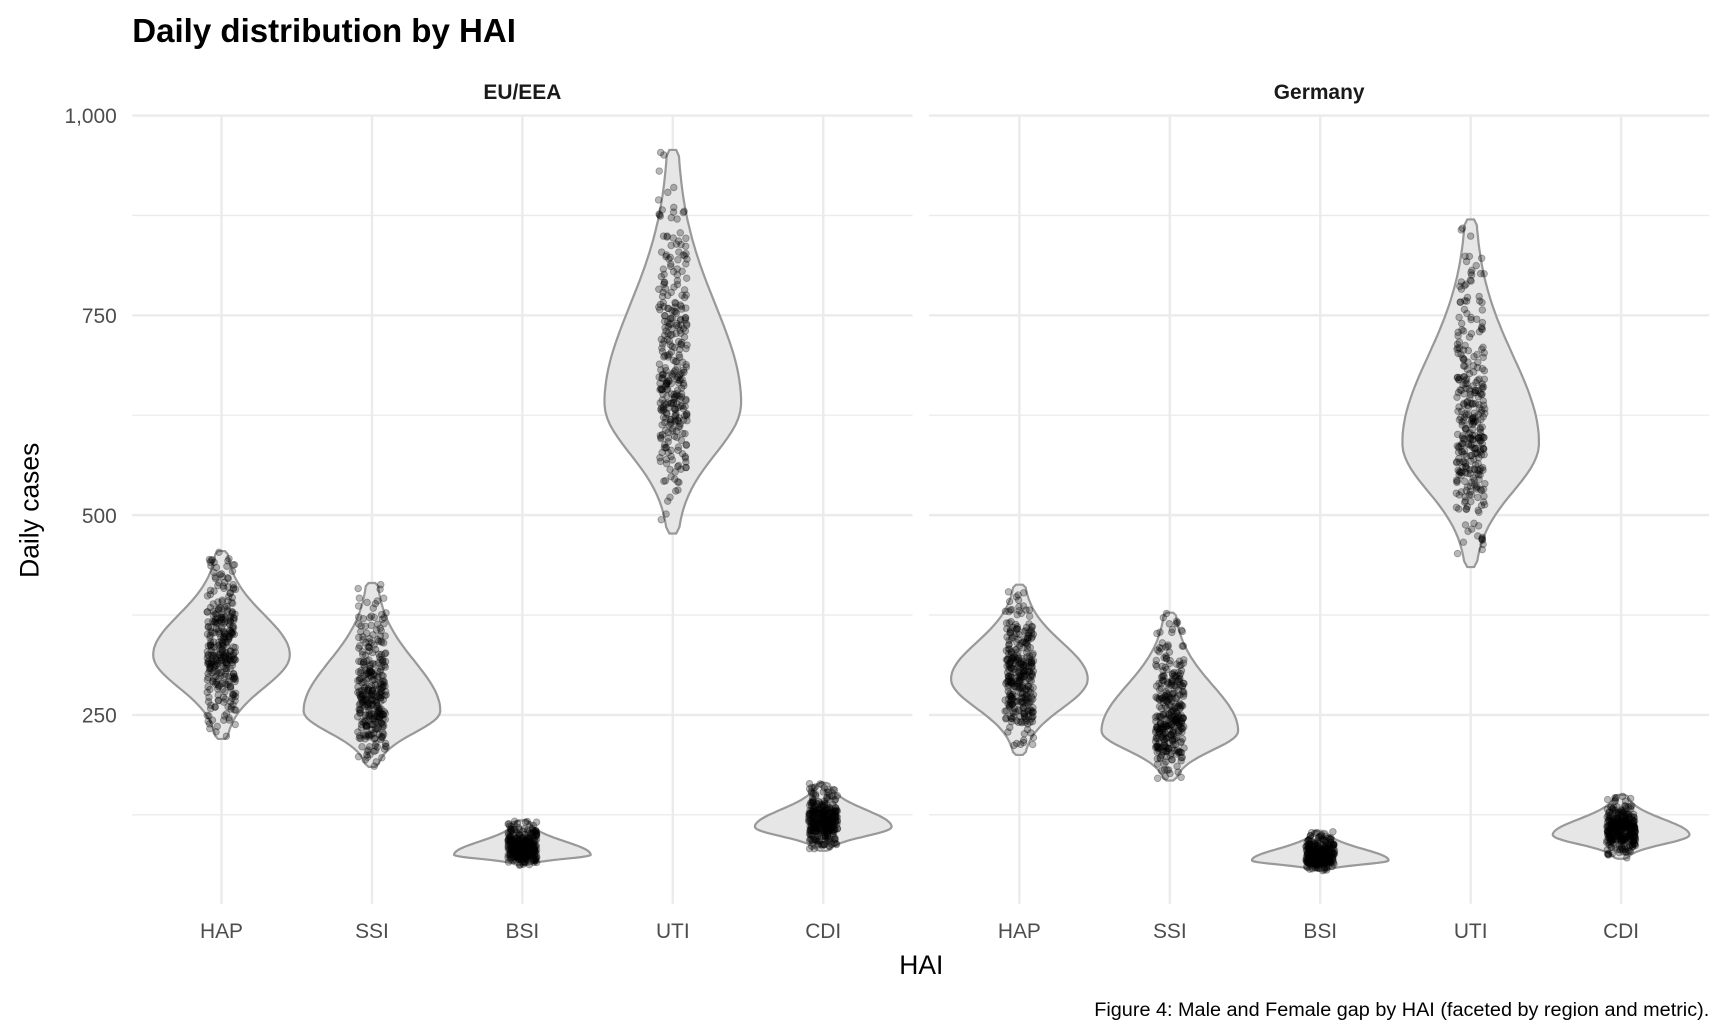  I want to click on jitter-points-CDI, so click(823, 816).